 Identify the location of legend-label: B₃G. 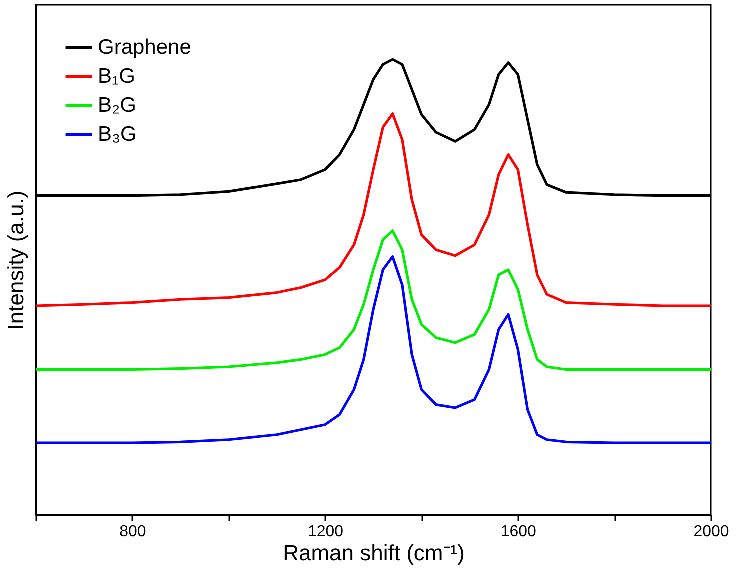
(117, 134).